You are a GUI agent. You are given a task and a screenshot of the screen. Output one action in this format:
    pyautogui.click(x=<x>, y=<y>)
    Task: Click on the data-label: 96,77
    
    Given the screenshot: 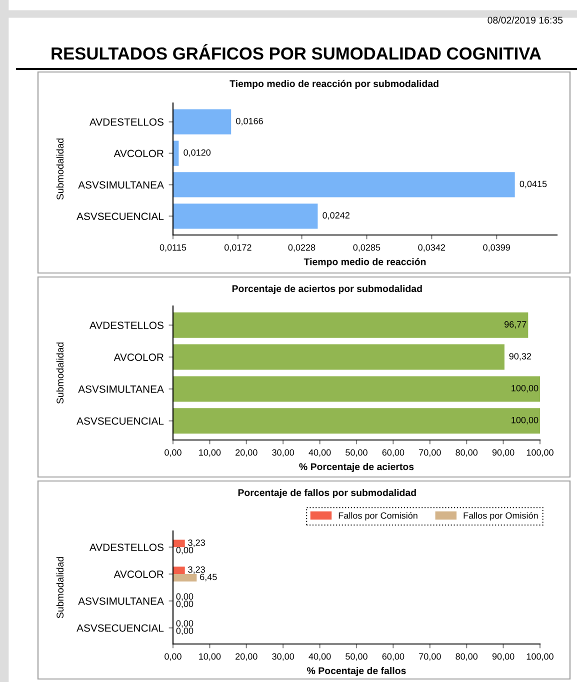 What is the action you would take?
    pyautogui.click(x=515, y=325)
    